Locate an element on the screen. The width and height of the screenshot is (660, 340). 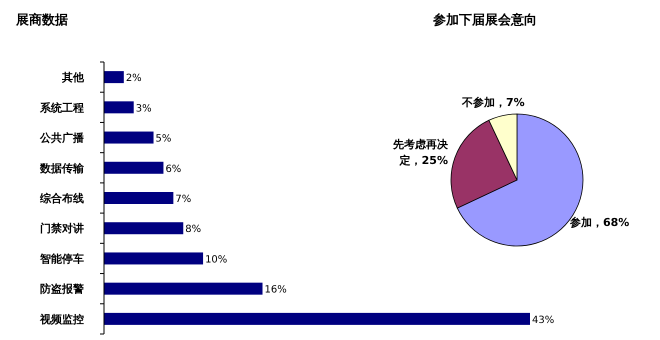
chart-title: 参加下届展会意向 is located at coordinates (484, 20).